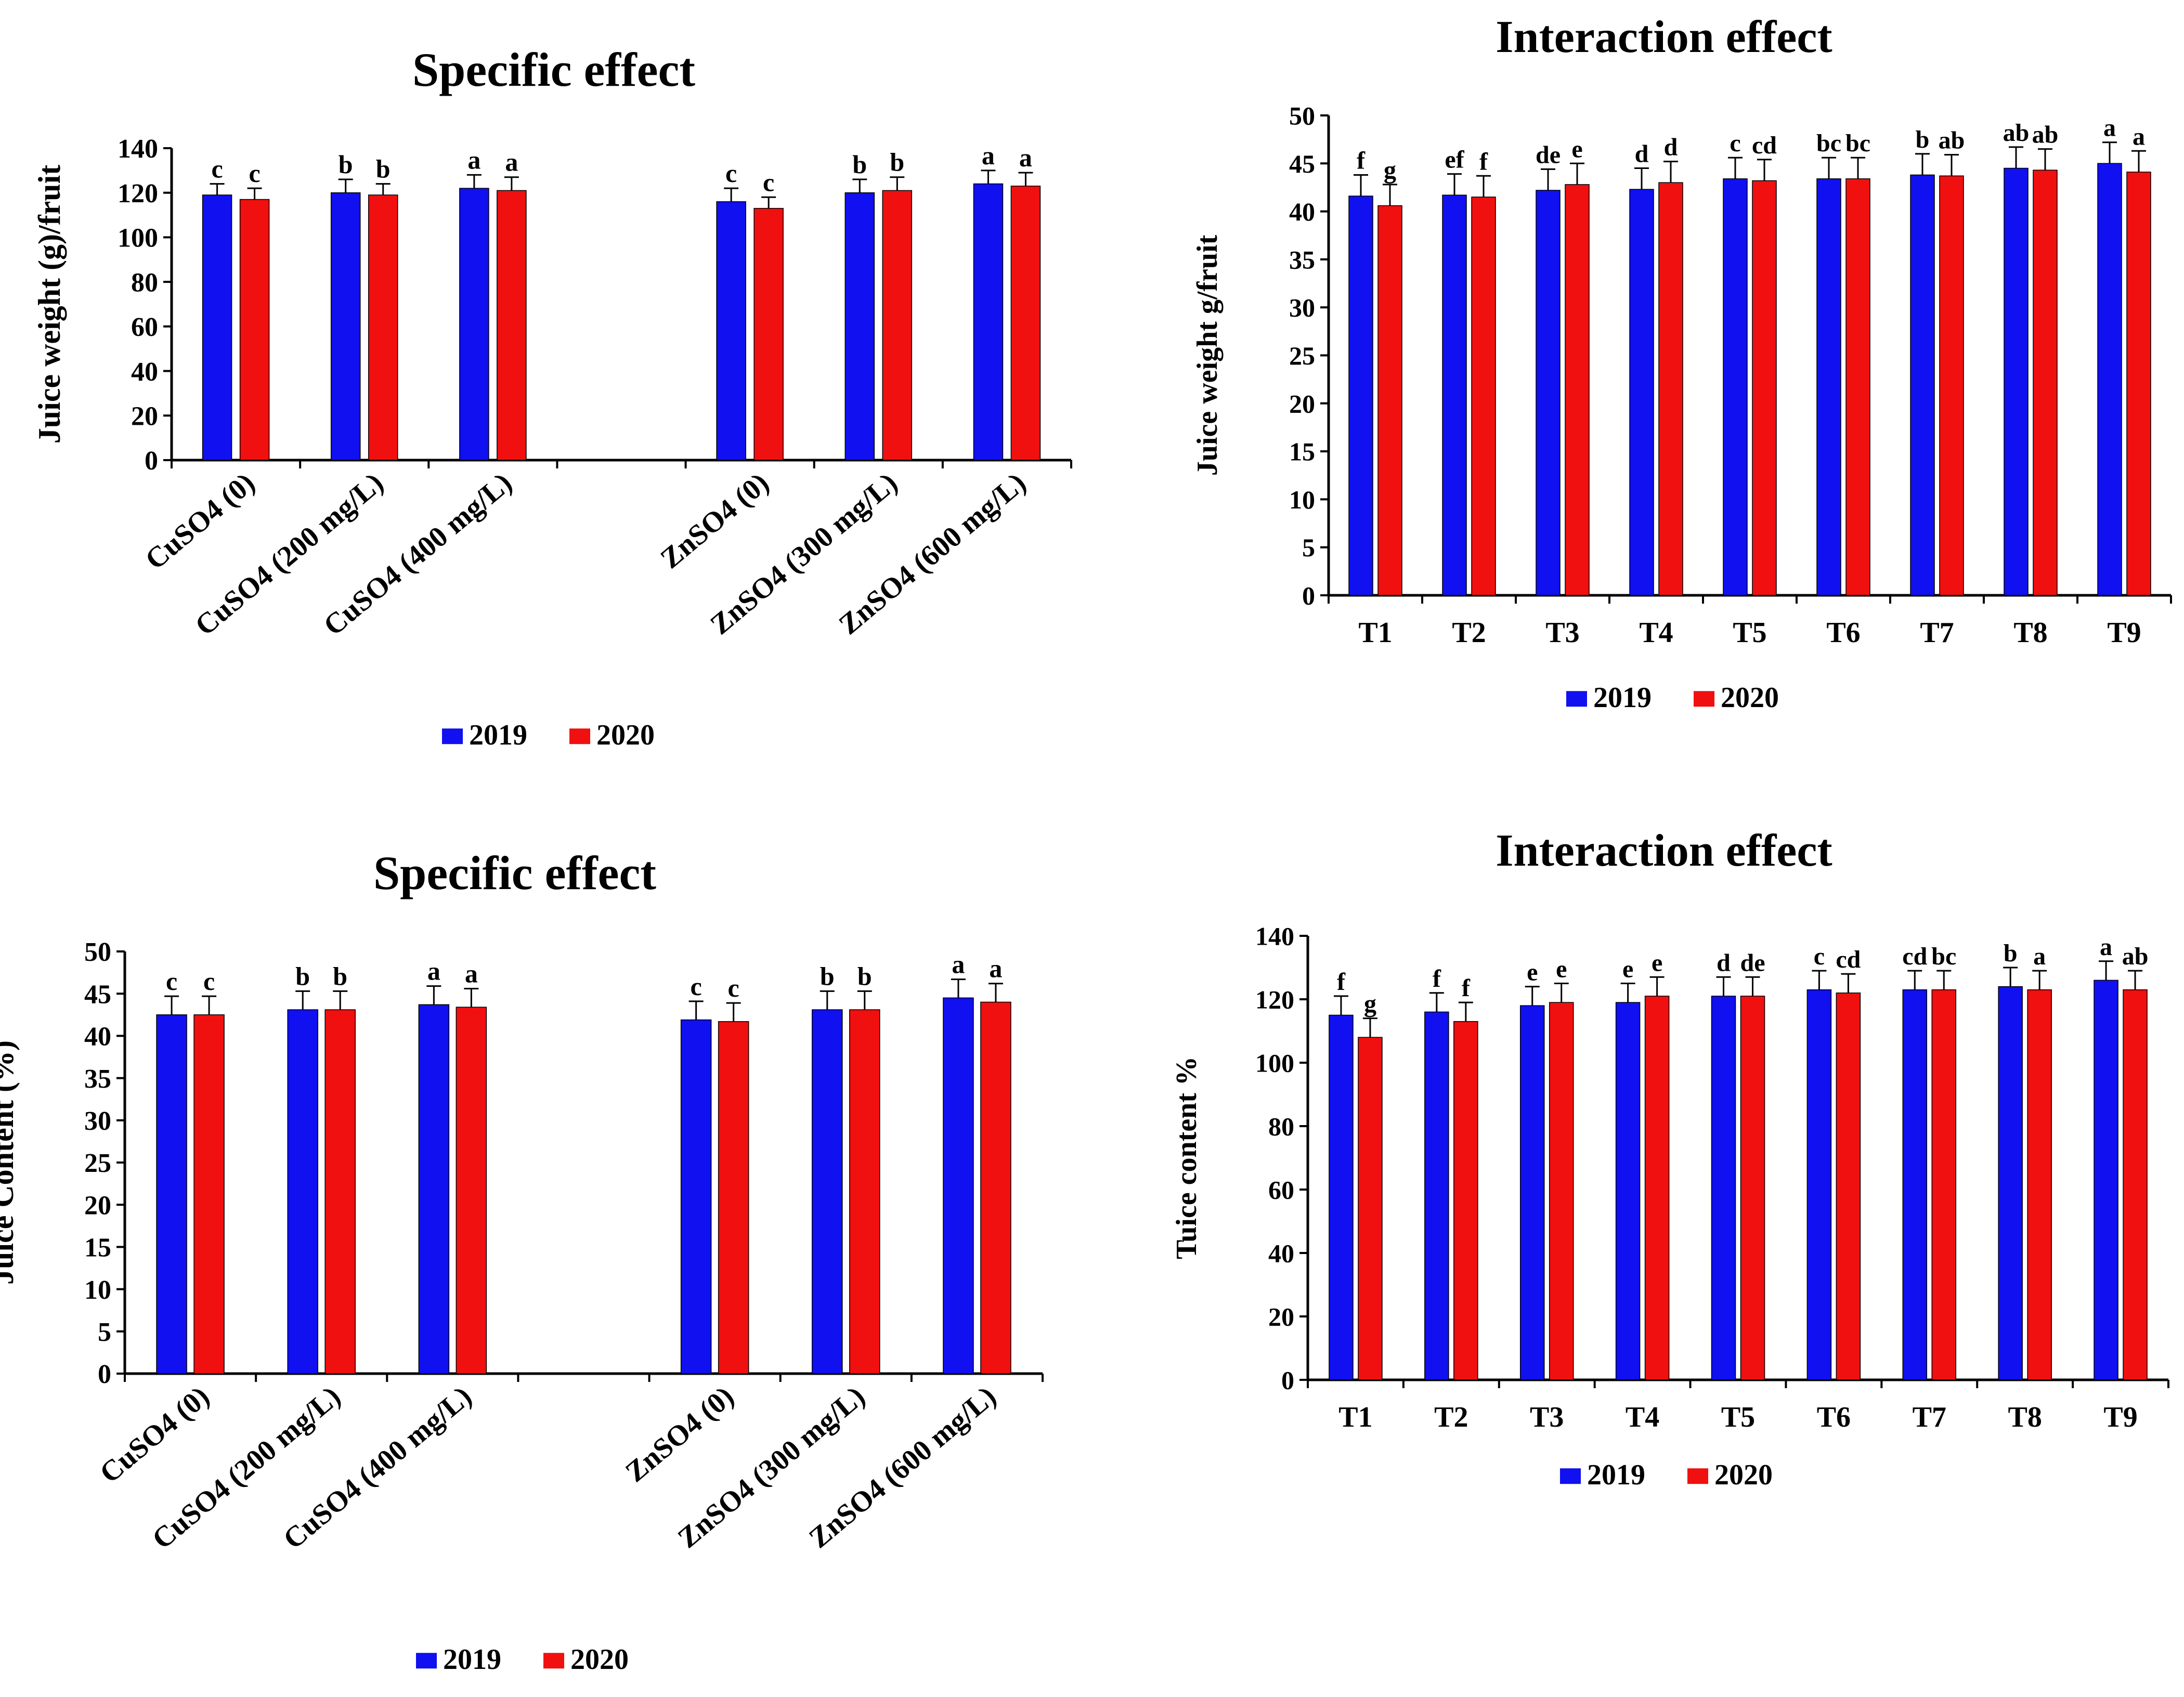  What do you see at coordinates (171, 1194) in the screenshot?
I see `bar-2019-cuso4-0-` at bounding box center [171, 1194].